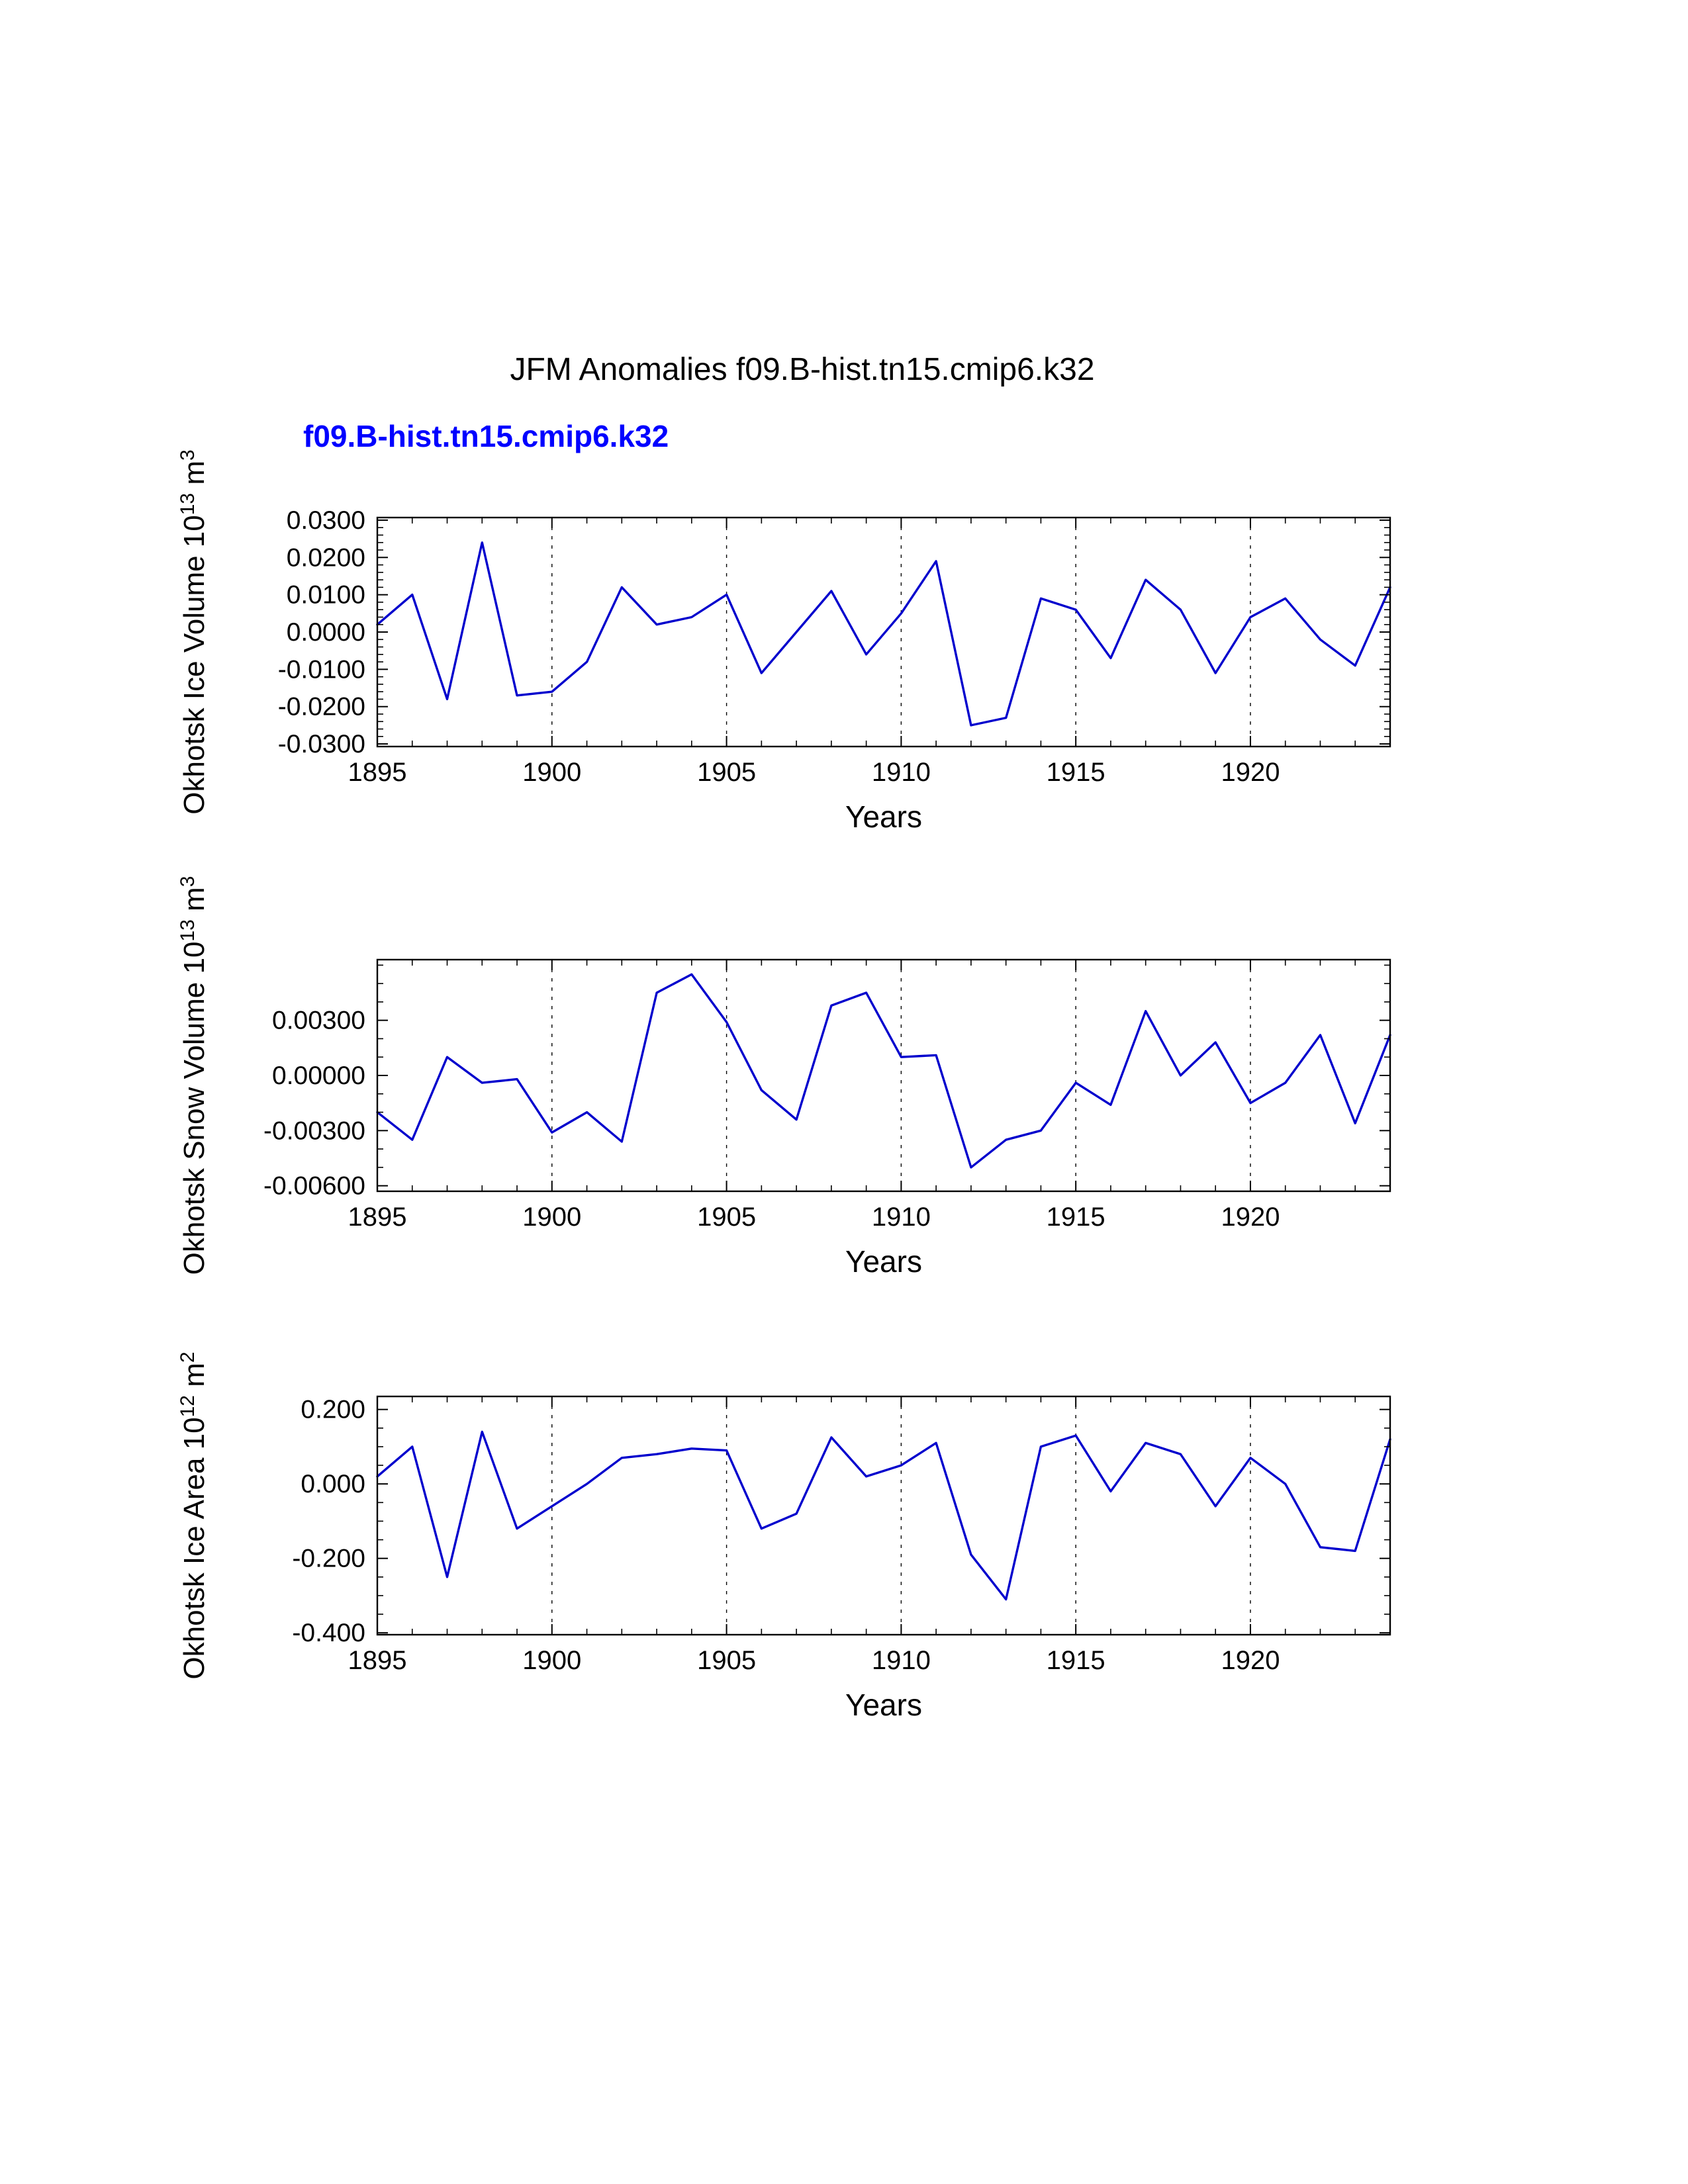 This screenshot has height=2184, width=1688. Describe the element at coordinates (326, 520) in the screenshot. I see `y-tick-label: 0.0300` at that location.